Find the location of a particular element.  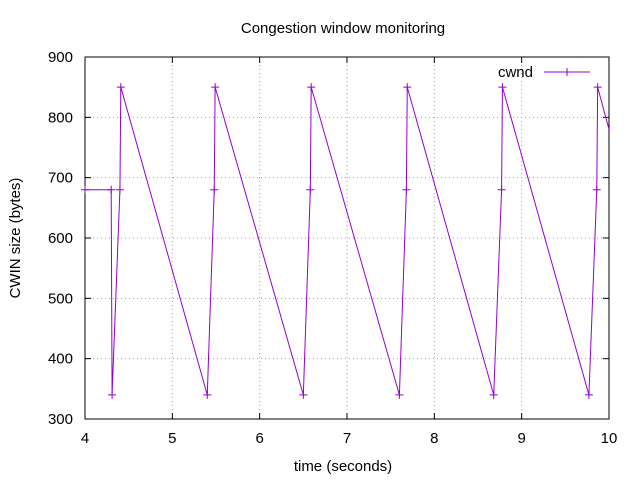

y-tick-label: 500 is located at coordinates (60, 298).